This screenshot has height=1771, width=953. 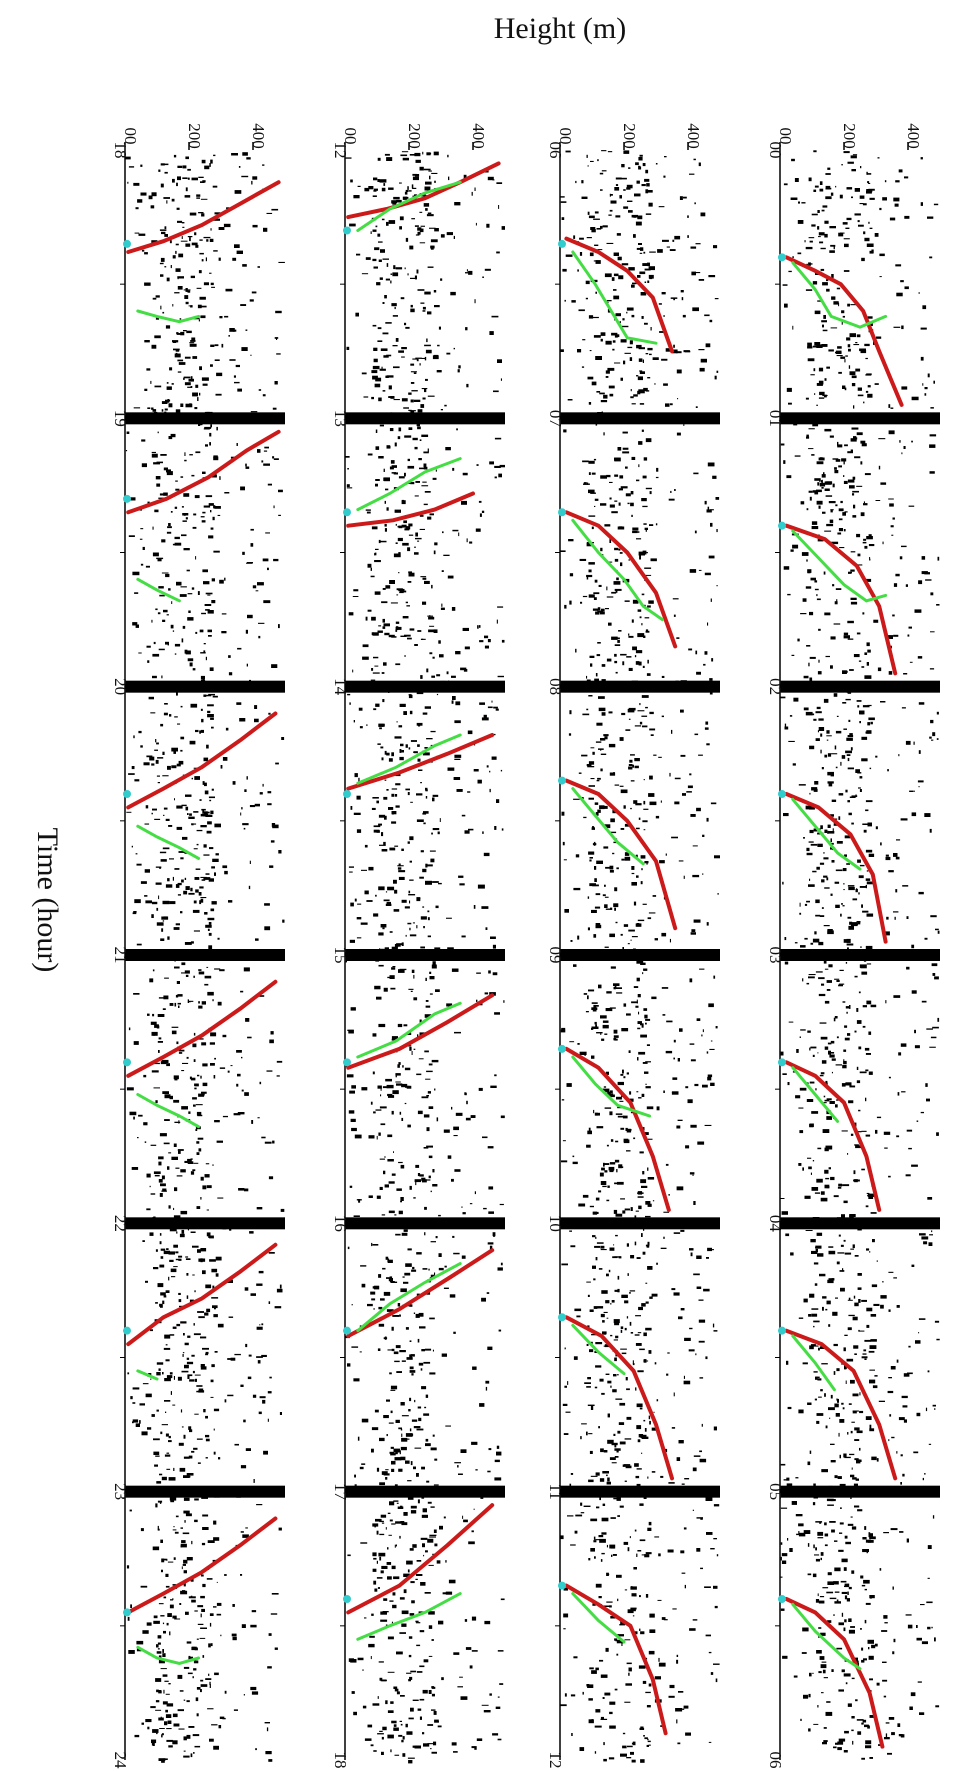 What do you see at coordinates (621, 579) in the screenshot?
I see `red-line-segment` at bounding box center [621, 579].